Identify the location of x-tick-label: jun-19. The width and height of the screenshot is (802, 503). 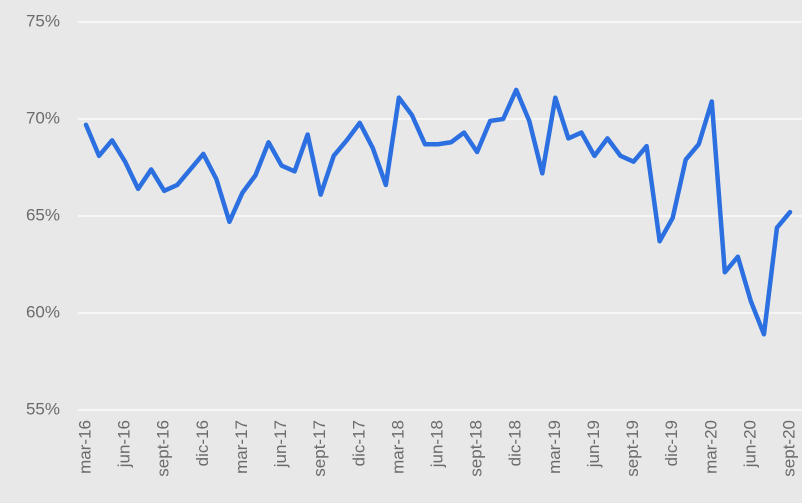
(593, 444).